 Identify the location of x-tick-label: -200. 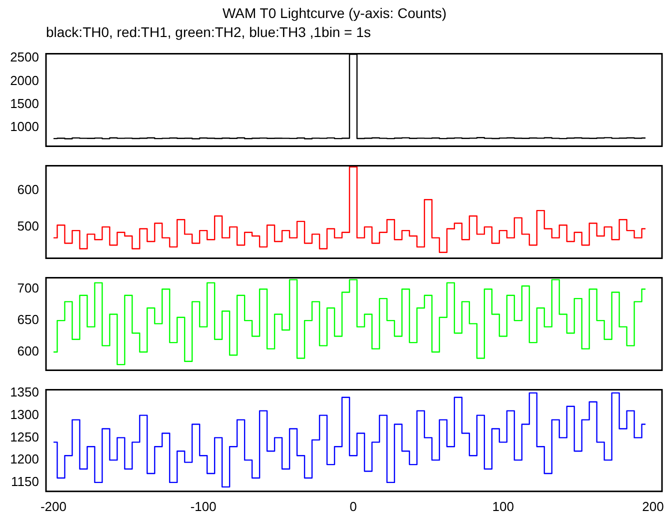
(53, 506).